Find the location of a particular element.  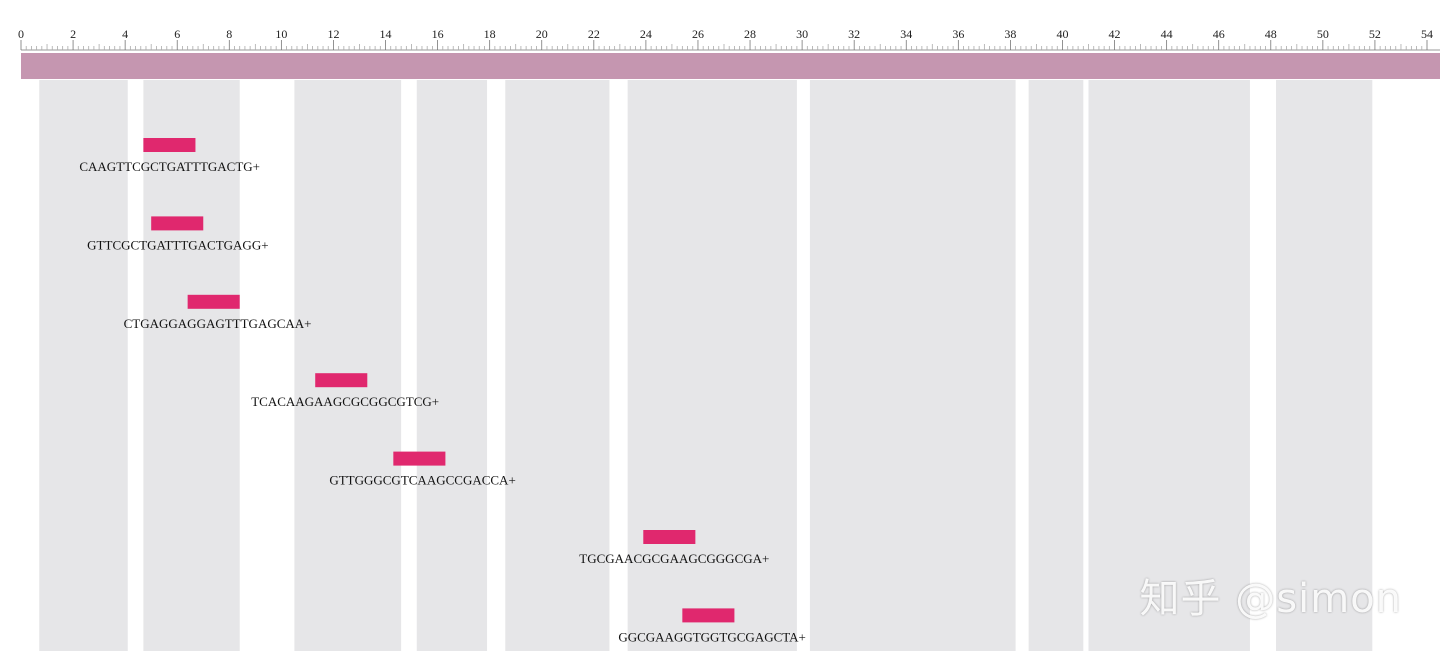

tick-label-38: 38 is located at coordinates (1010, 34).